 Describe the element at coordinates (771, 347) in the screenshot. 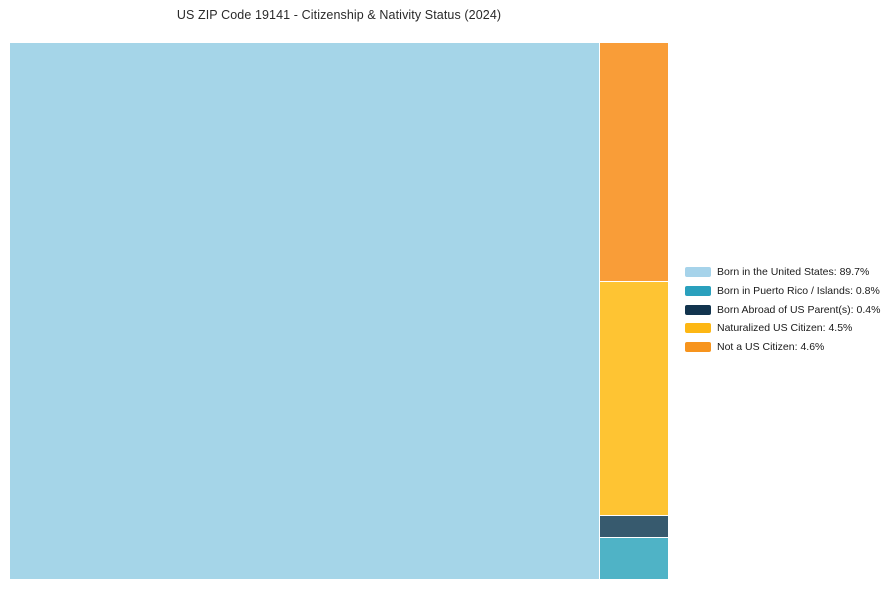

I see `legend-label: Not a US Citizen: 4.6%` at that location.